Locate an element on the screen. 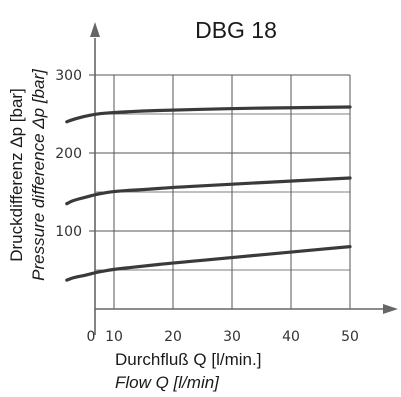 This screenshot has height=397, width=401. x-tick-label: 40 is located at coordinates (291, 337).